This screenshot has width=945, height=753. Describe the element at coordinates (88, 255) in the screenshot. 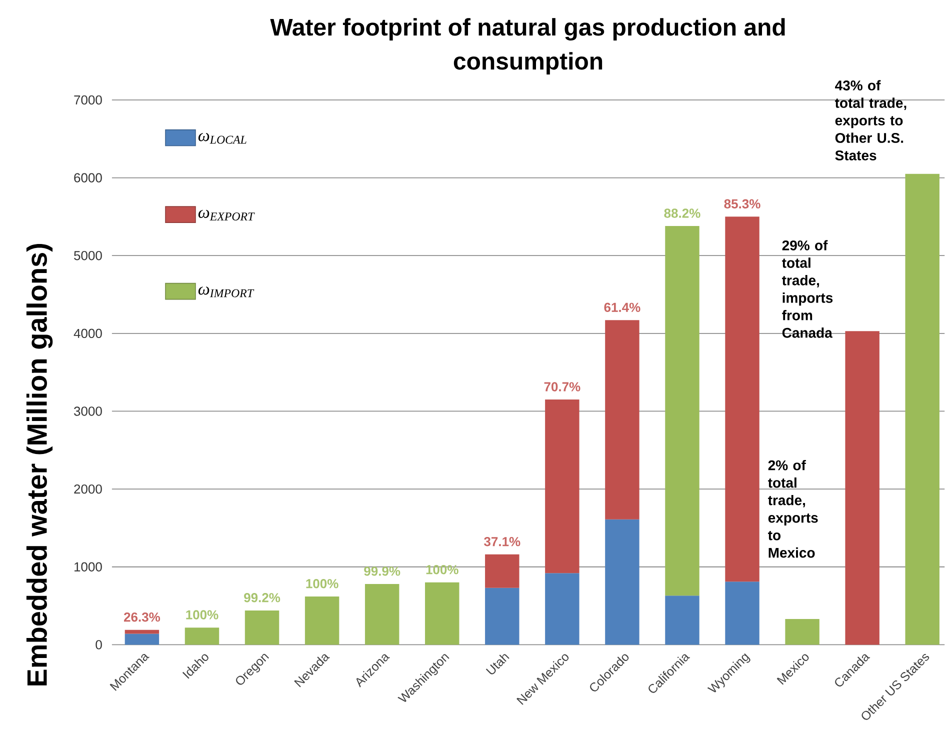

I see `y-tick-label: 5000` at that location.